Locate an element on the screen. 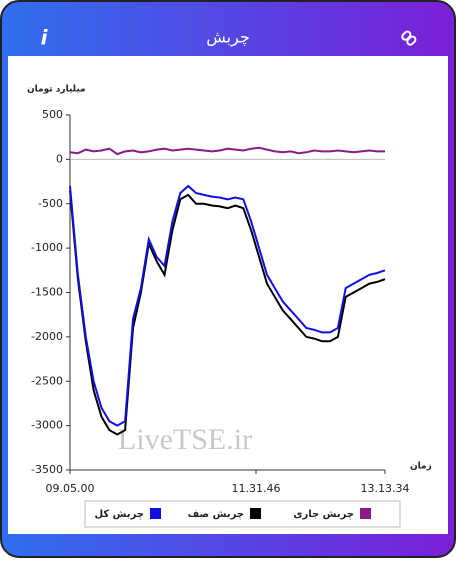 The height and width of the screenshot is (562, 456). x-axis-label: زمان is located at coordinates (421, 467).